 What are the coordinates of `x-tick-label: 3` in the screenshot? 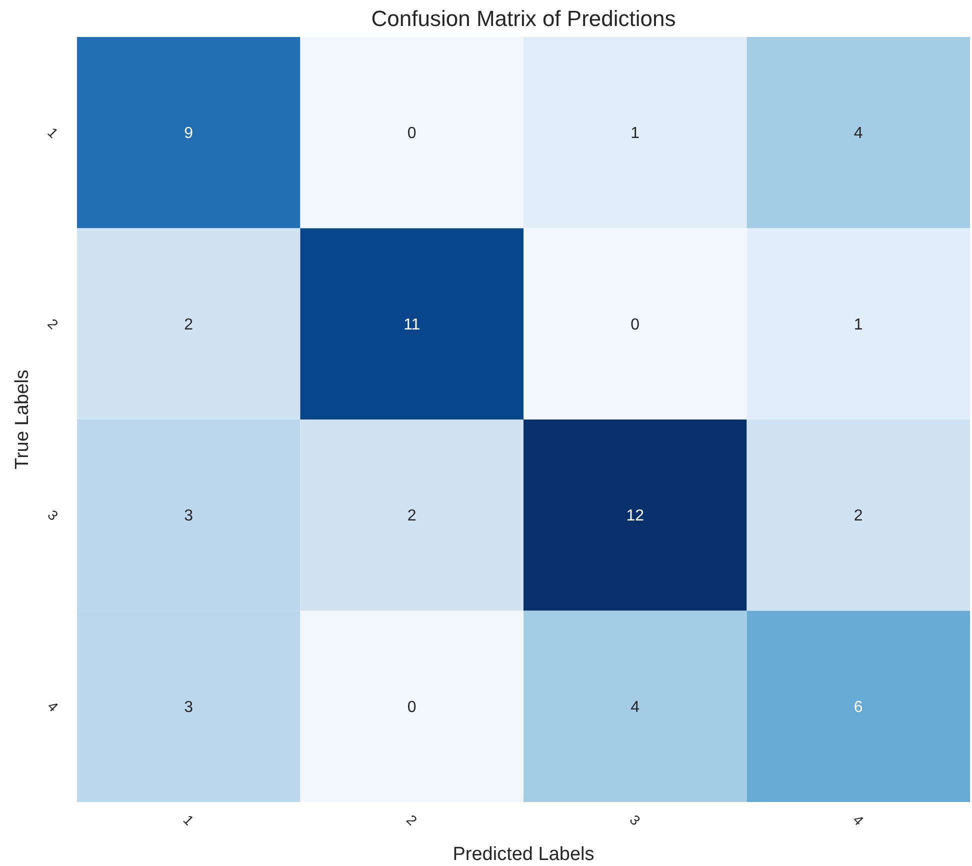 It's located at (635, 820).